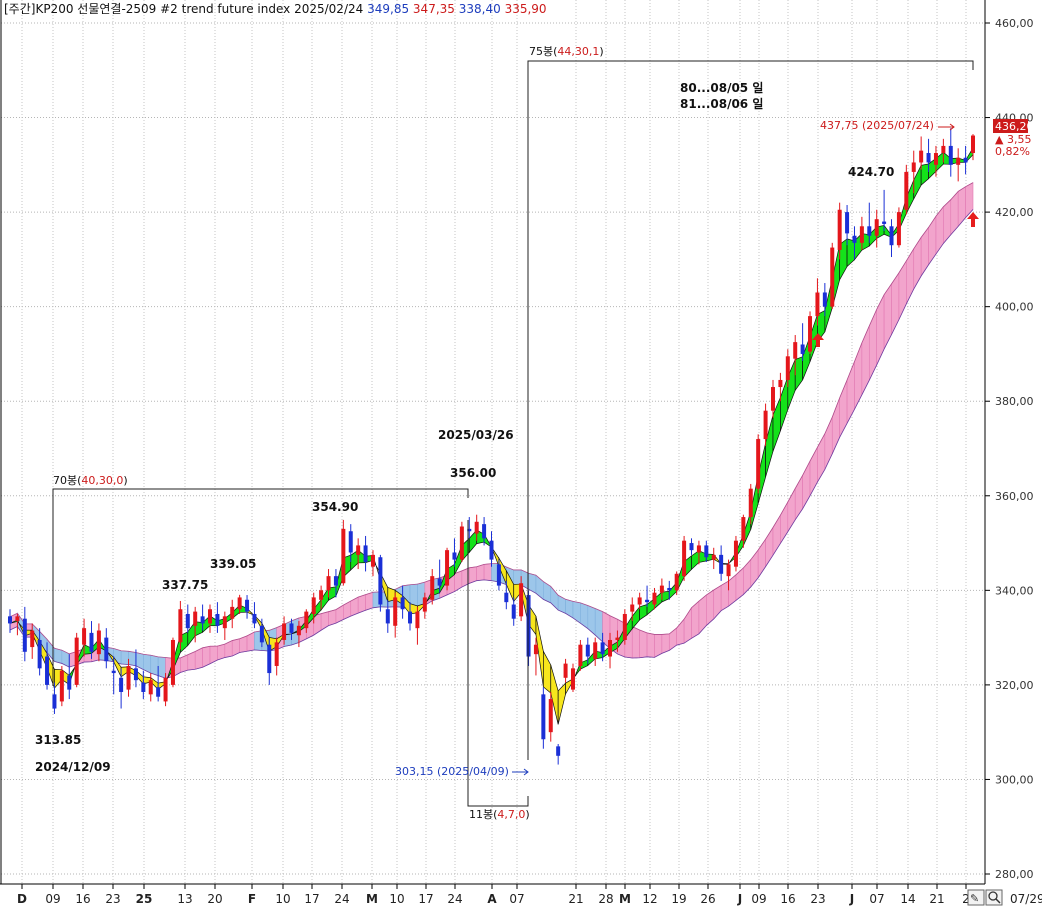 This screenshot has width=1042, height=912. What do you see at coordinates (311, 899) in the screenshot?
I see `x-tick-label: 17` at bounding box center [311, 899].